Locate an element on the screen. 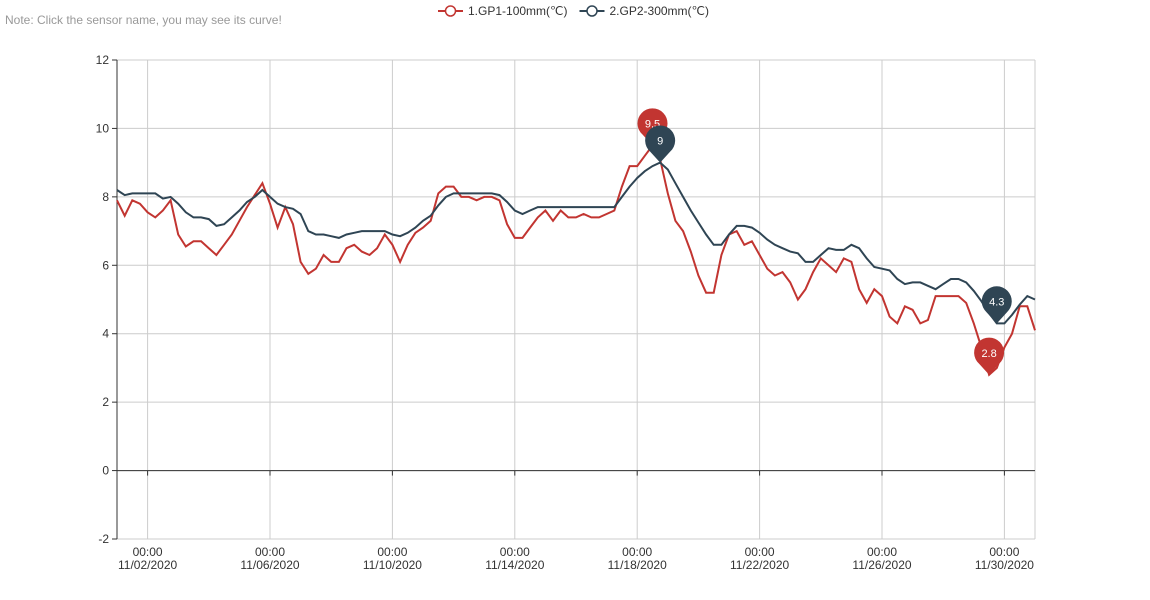 The width and height of the screenshot is (1150, 600). mark-point: 2.8 is located at coordinates (989, 356).